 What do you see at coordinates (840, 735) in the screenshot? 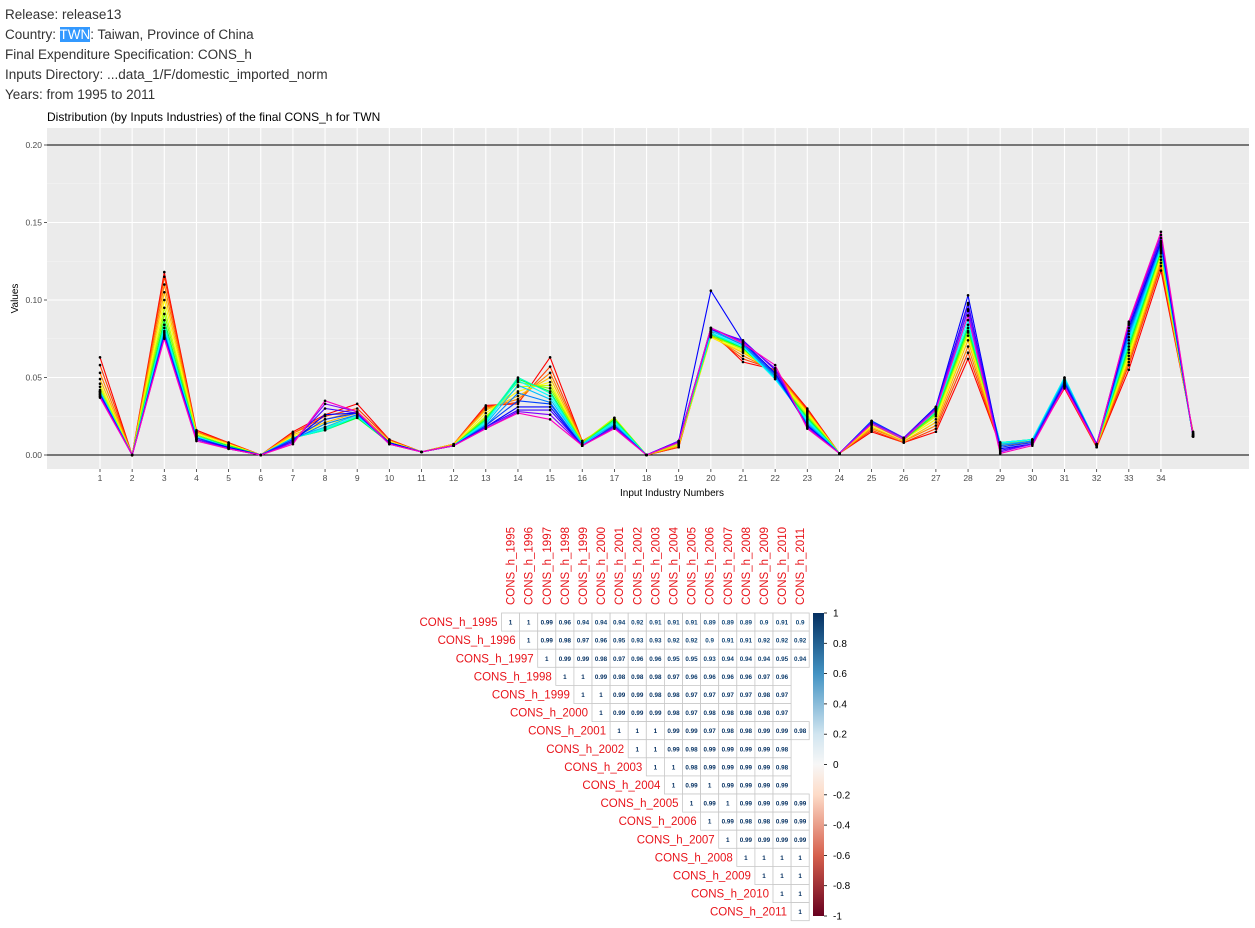
I see `color-bar-label: 0.2` at bounding box center [840, 735].